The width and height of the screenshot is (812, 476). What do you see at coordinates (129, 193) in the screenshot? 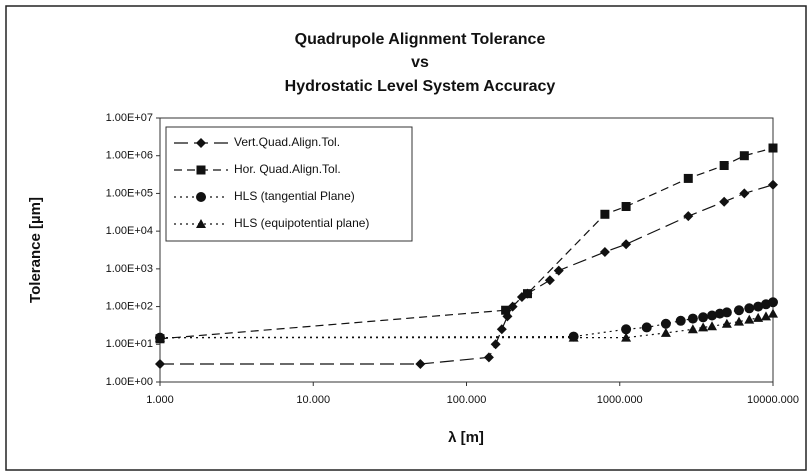
I see `y-tick-label: 1.00E+05` at bounding box center [129, 193].